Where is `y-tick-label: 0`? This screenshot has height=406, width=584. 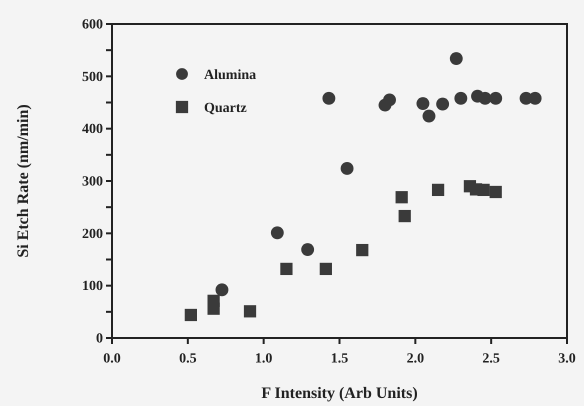 y-tick-label: 0 is located at coordinates (99, 338).